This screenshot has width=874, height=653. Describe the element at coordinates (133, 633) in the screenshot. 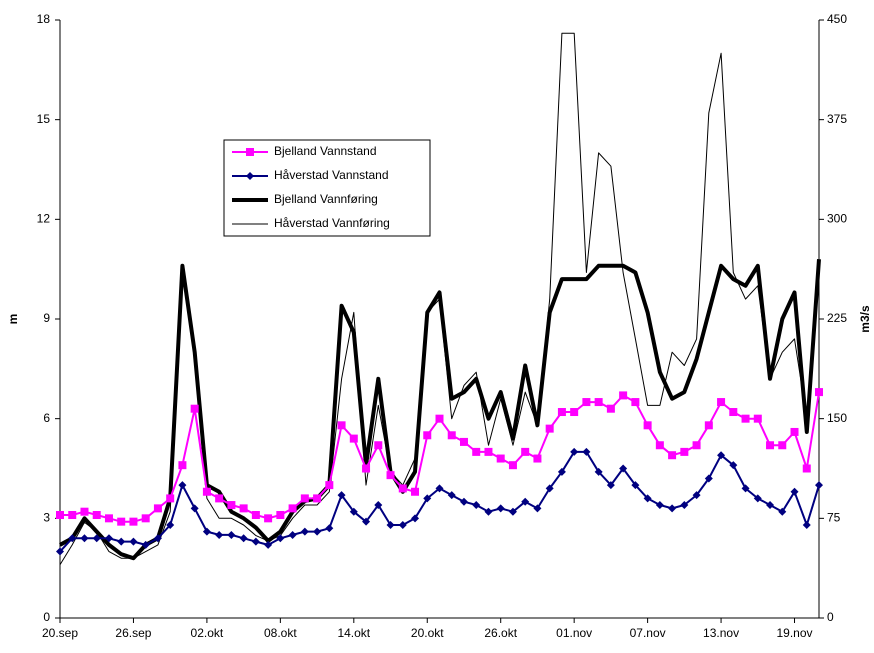

I see `x-tick-label: 26.sep` at that location.